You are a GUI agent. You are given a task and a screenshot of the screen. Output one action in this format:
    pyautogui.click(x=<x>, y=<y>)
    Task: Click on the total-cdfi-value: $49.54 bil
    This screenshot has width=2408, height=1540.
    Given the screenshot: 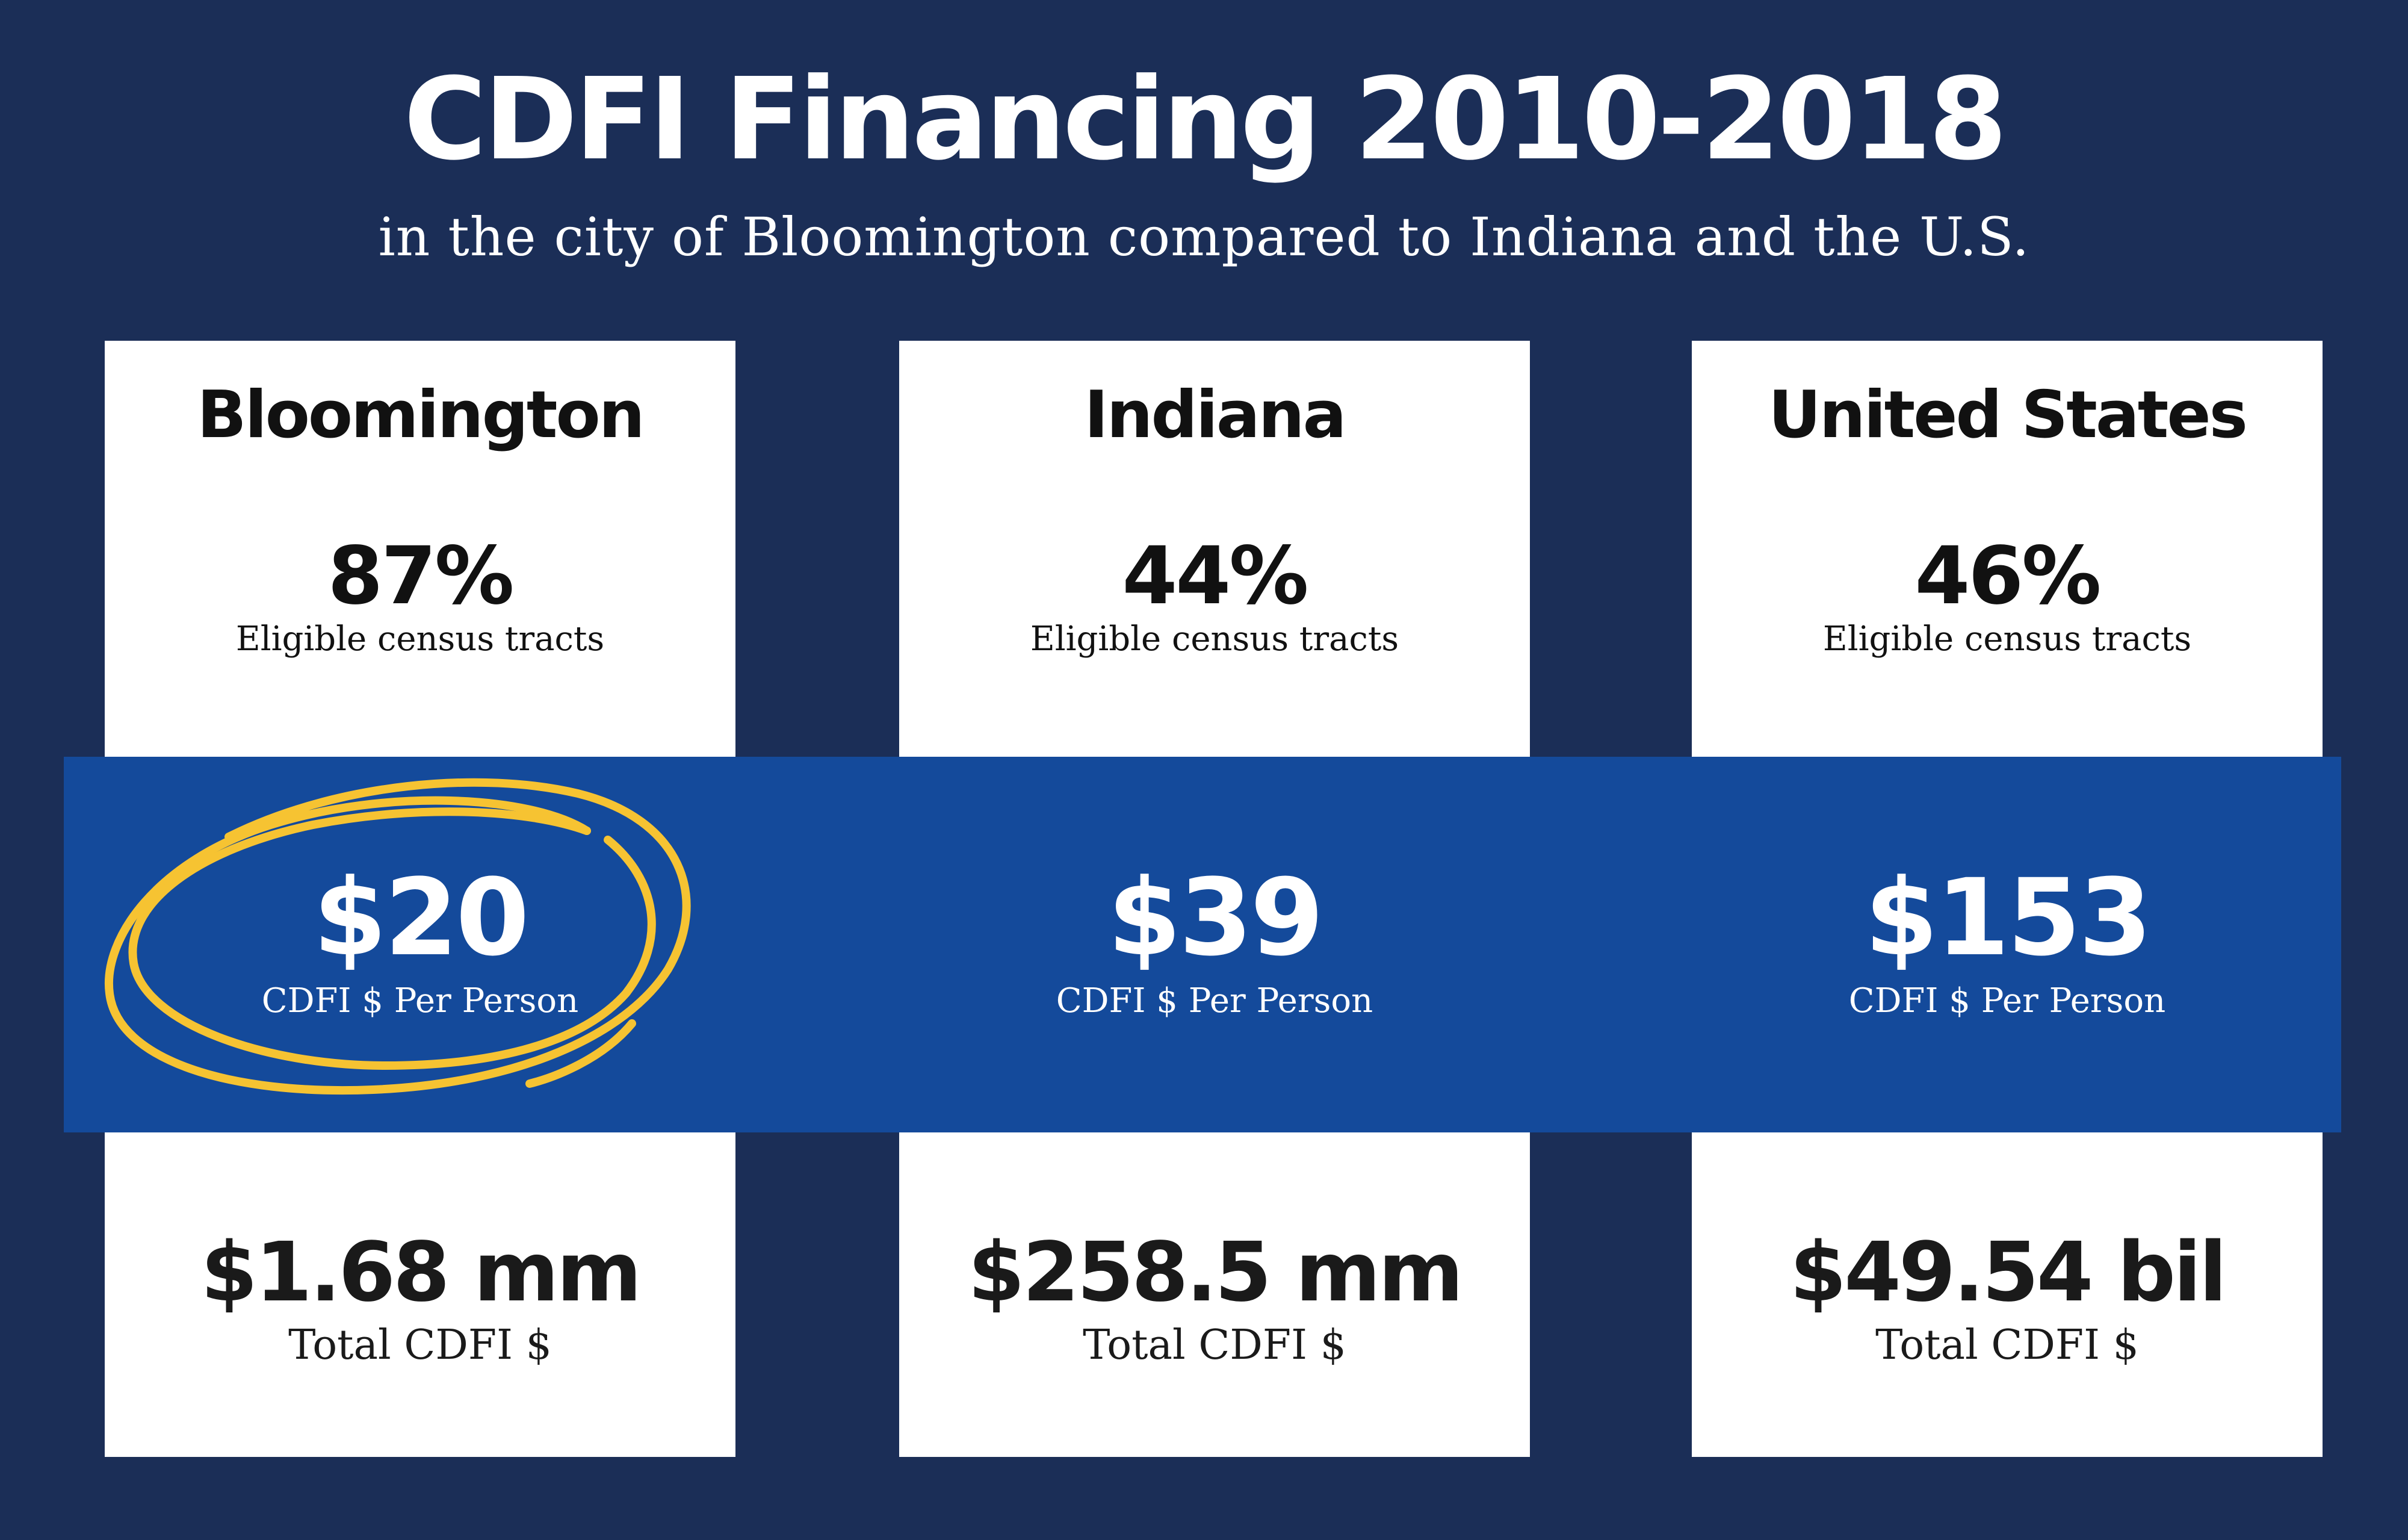 What is the action you would take?
    pyautogui.click(x=2008, y=1273)
    